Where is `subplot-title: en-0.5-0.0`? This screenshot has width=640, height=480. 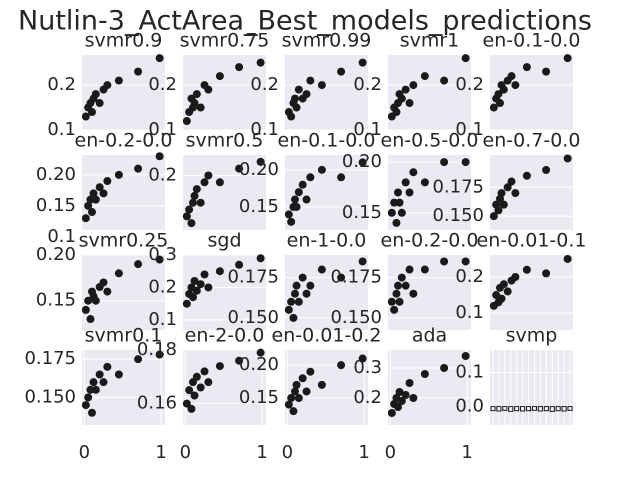
subplot-title: en-0.5-0.0 is located at coordinates (430, 141).